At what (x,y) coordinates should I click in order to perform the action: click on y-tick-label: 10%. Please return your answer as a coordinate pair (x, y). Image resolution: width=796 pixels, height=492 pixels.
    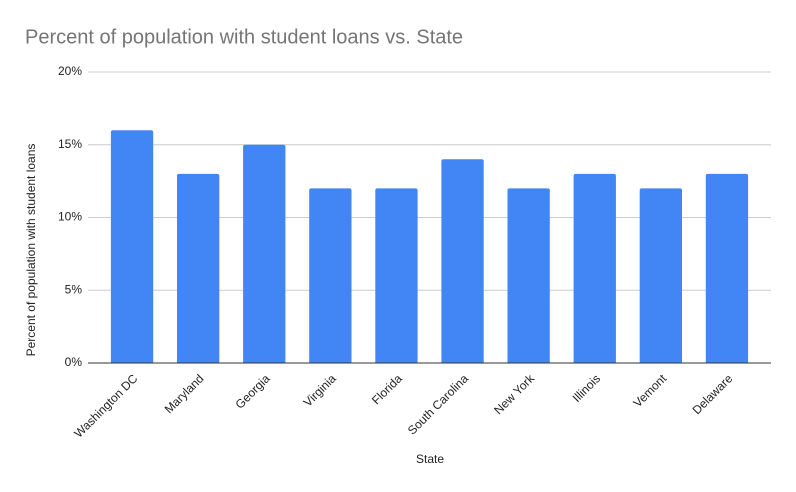
    Looking at the image, I should click on (70, 217).